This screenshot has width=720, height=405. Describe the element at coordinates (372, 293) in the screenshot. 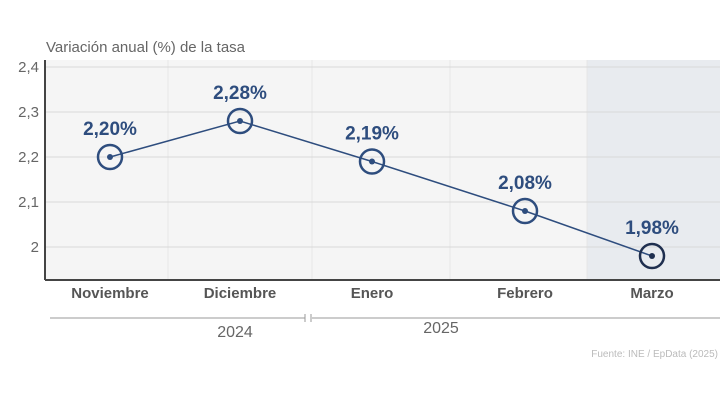

I see `x-category-label: Enero` at that location.